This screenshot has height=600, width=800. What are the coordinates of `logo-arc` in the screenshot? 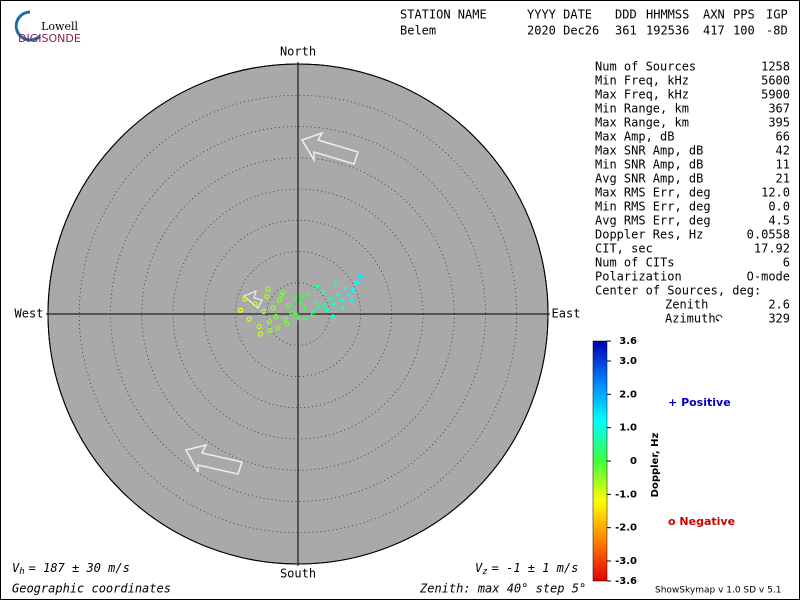 It's located at (28, 26).